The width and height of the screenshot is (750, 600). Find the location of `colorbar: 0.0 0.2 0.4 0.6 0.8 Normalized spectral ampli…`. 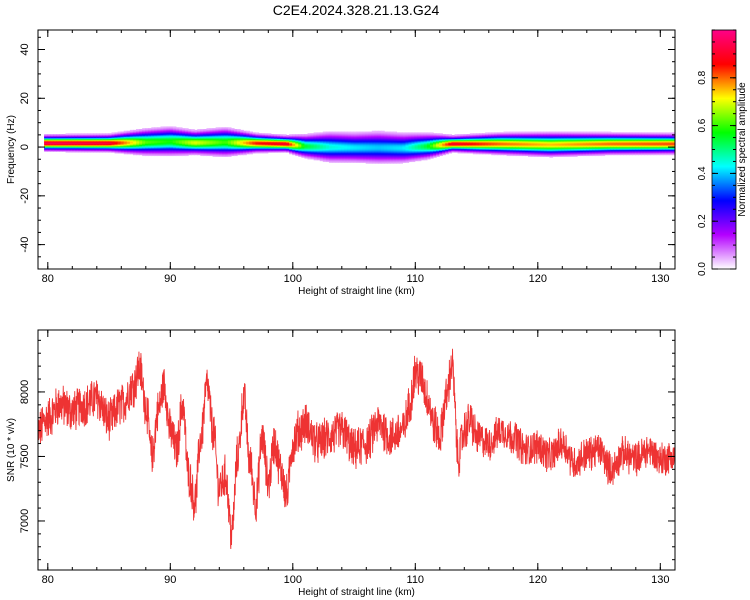

colorbar: 0.0 0.2 0.4 0.6 0.8 Normalized spectral ampli… is located at coordinates (722, 152).